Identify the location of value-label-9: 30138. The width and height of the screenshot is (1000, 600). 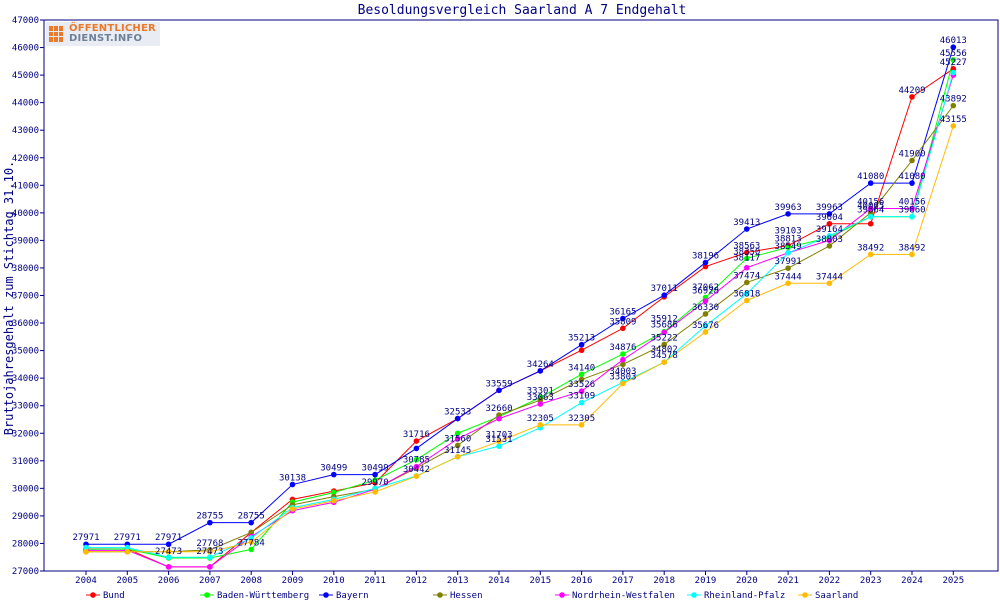
(292, 479).